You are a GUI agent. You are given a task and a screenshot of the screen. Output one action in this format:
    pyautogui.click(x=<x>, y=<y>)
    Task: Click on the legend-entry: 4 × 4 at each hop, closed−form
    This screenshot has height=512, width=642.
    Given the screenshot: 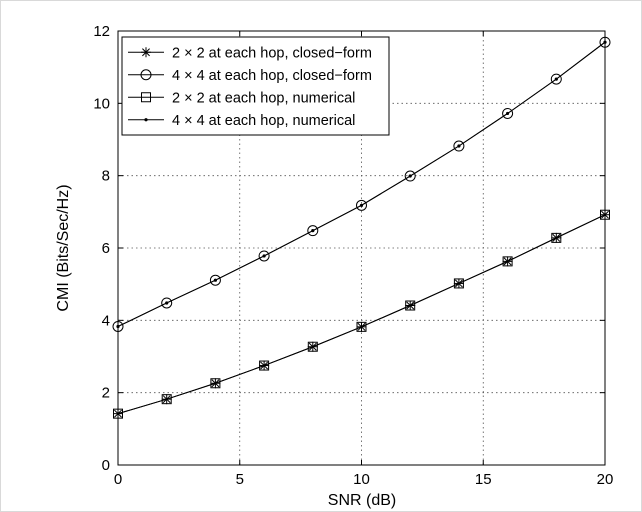 What is the action you would take?
    pyautogui.click(x=250, y=76)
    